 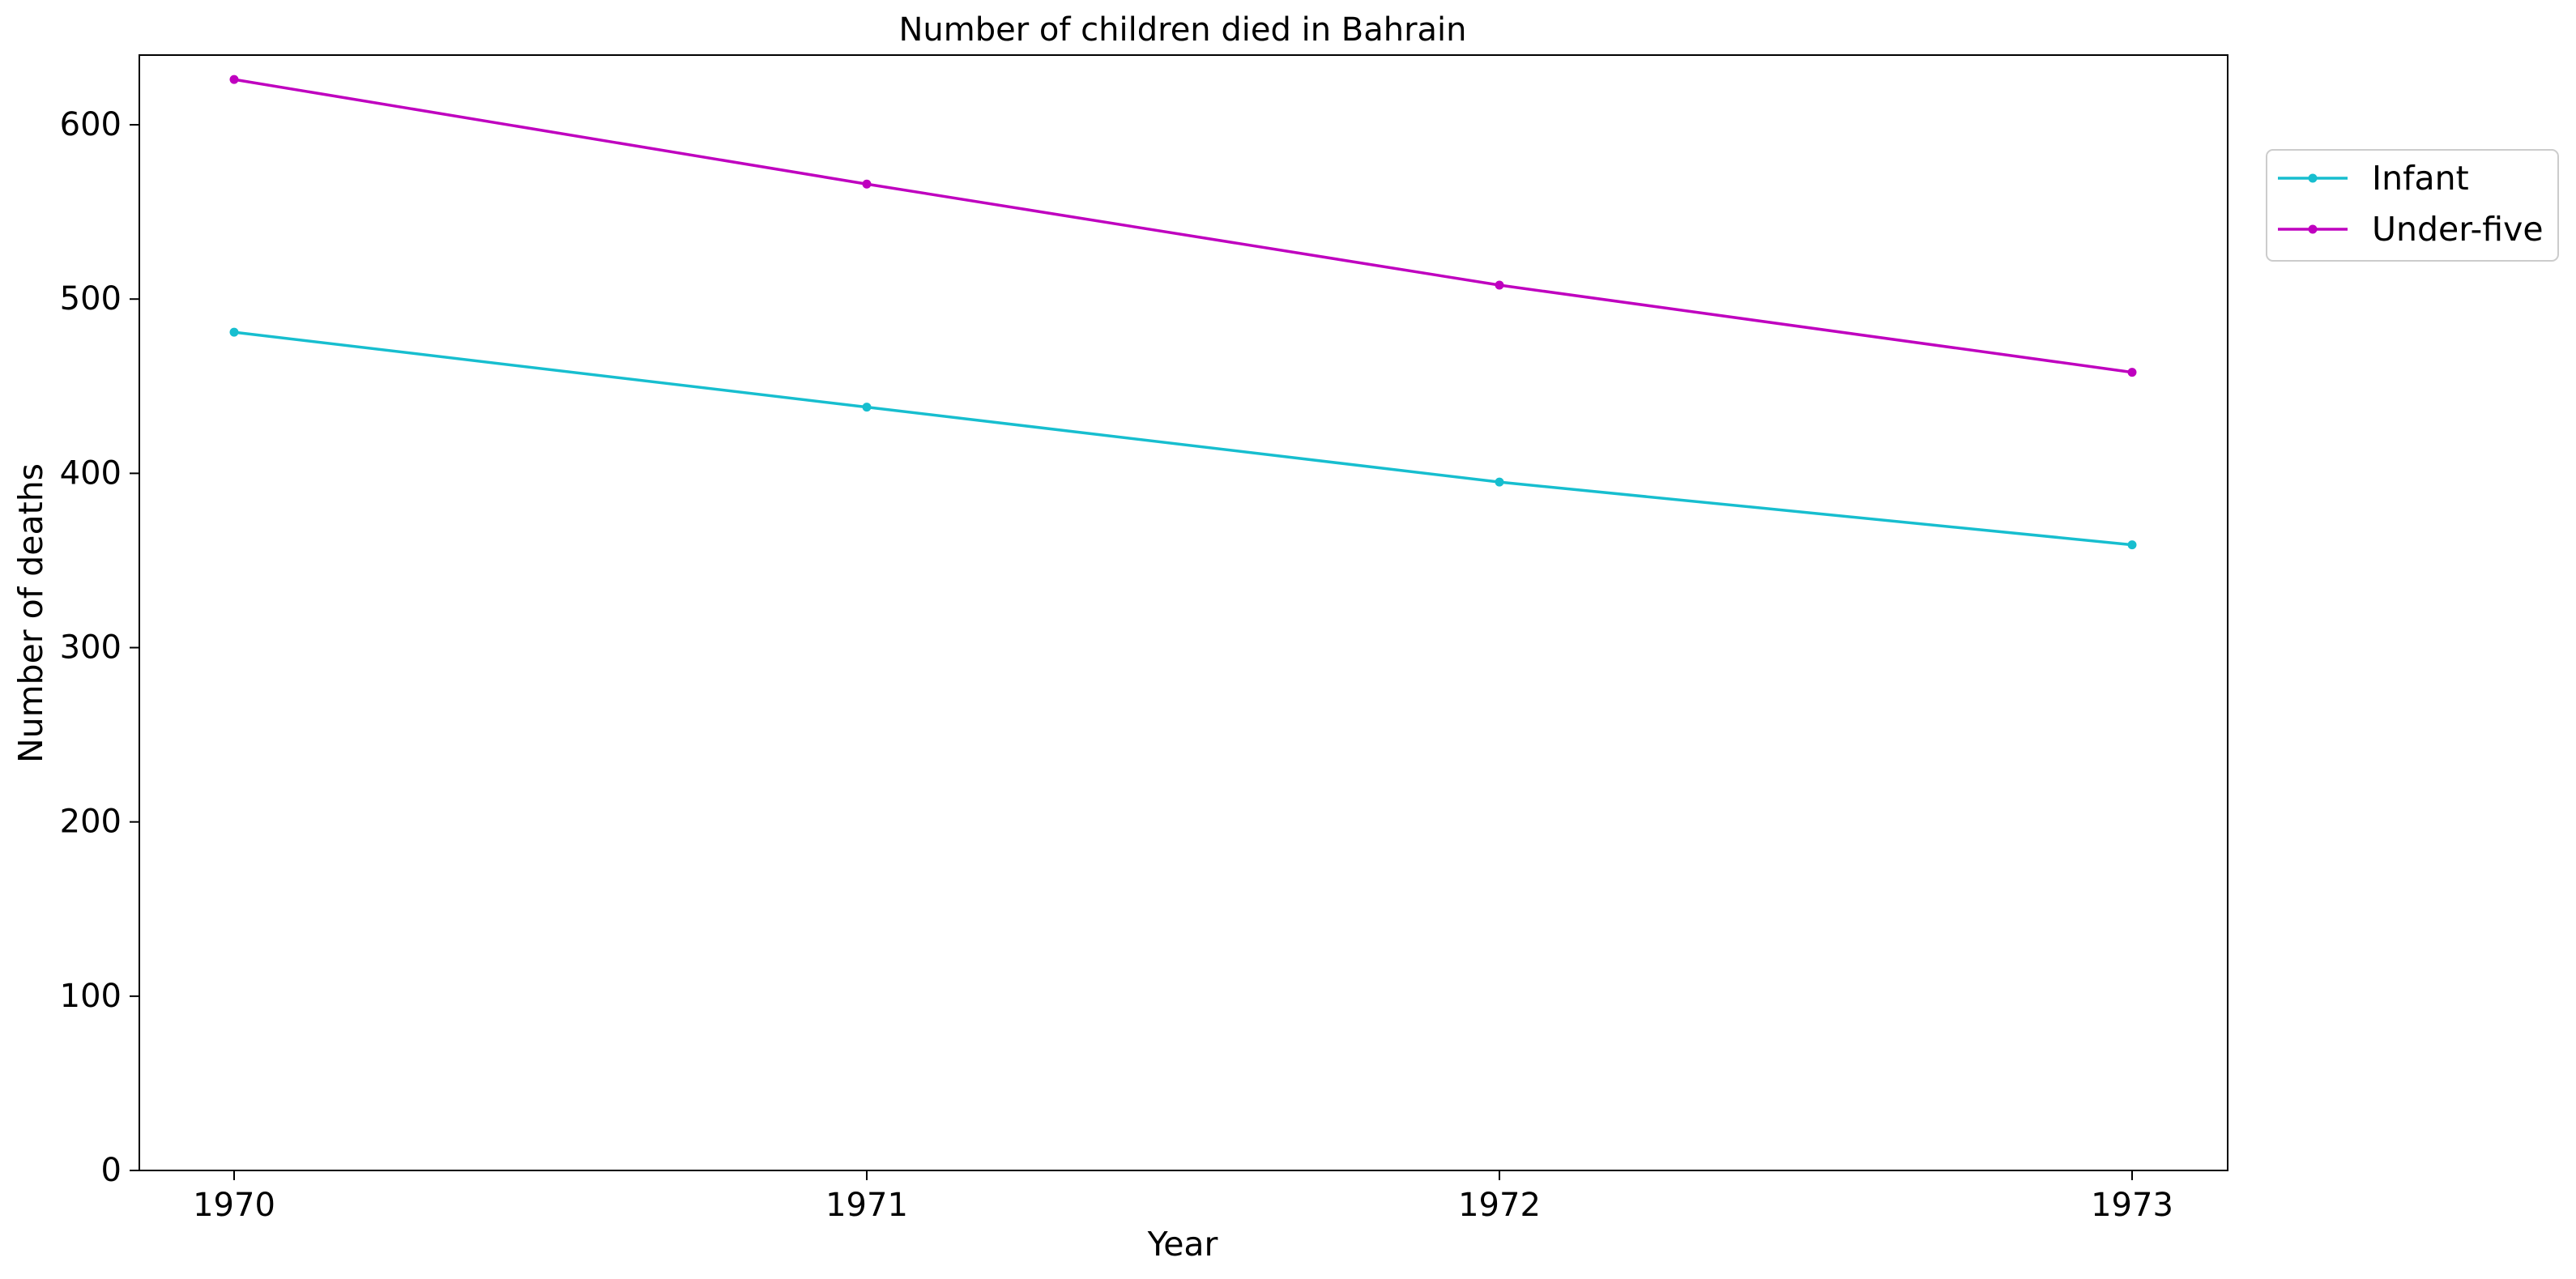 What do you see at coordinates (1500, 1205) in the screenshot?
I see `x-tick-label: 1972` at bounding box center [1500, 1205].